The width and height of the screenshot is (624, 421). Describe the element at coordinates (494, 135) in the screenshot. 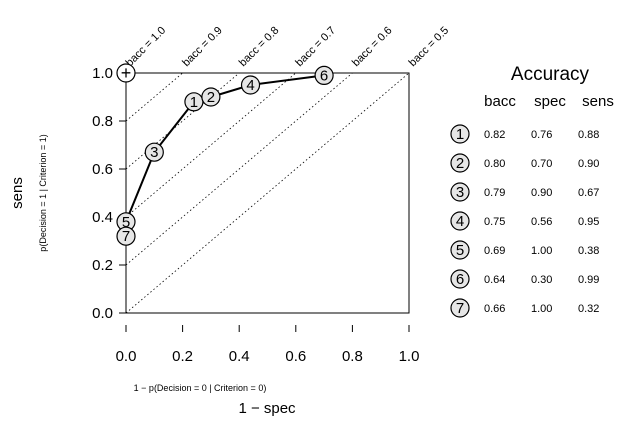

I see `table-cell-bacc: 0.82` at that location.